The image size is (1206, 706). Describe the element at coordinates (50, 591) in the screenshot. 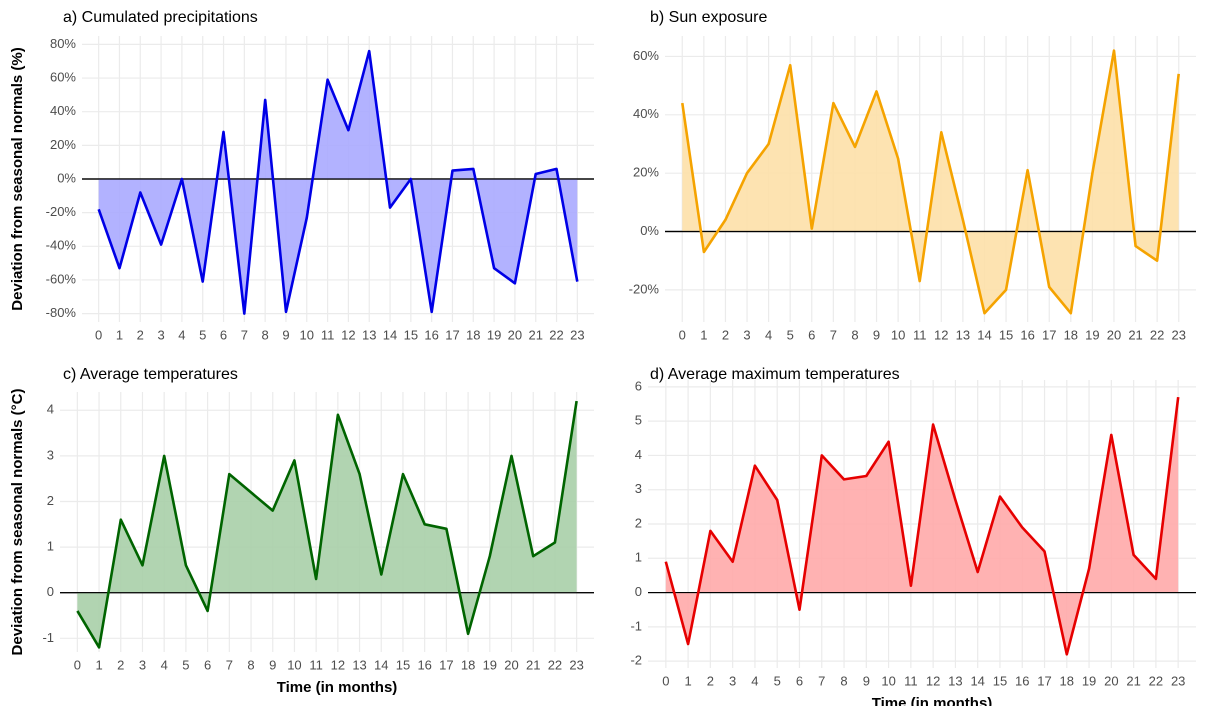

I see `y-tick-label: 0` at that location.